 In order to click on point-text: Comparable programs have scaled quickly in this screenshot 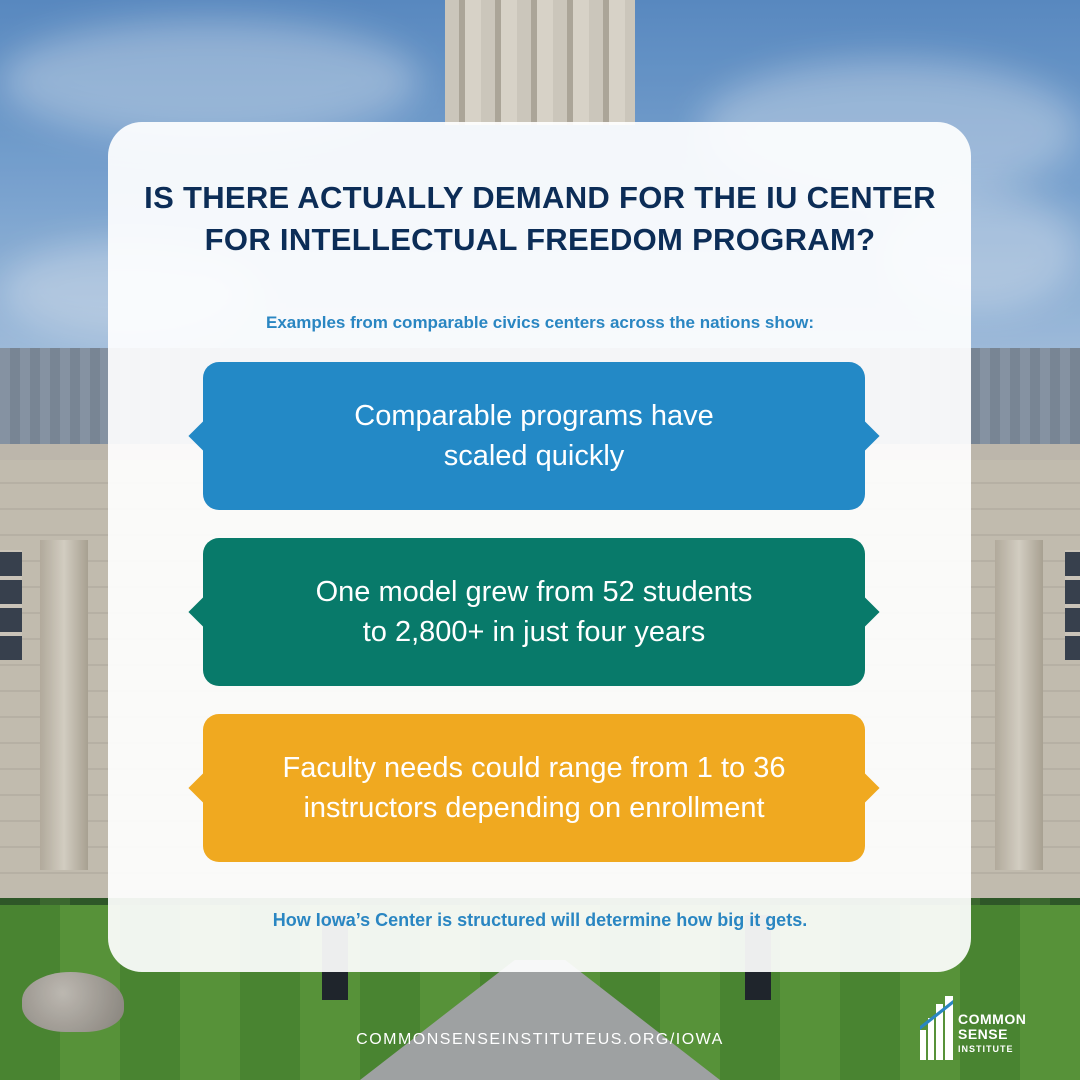, I will do `click(533, 436)`.